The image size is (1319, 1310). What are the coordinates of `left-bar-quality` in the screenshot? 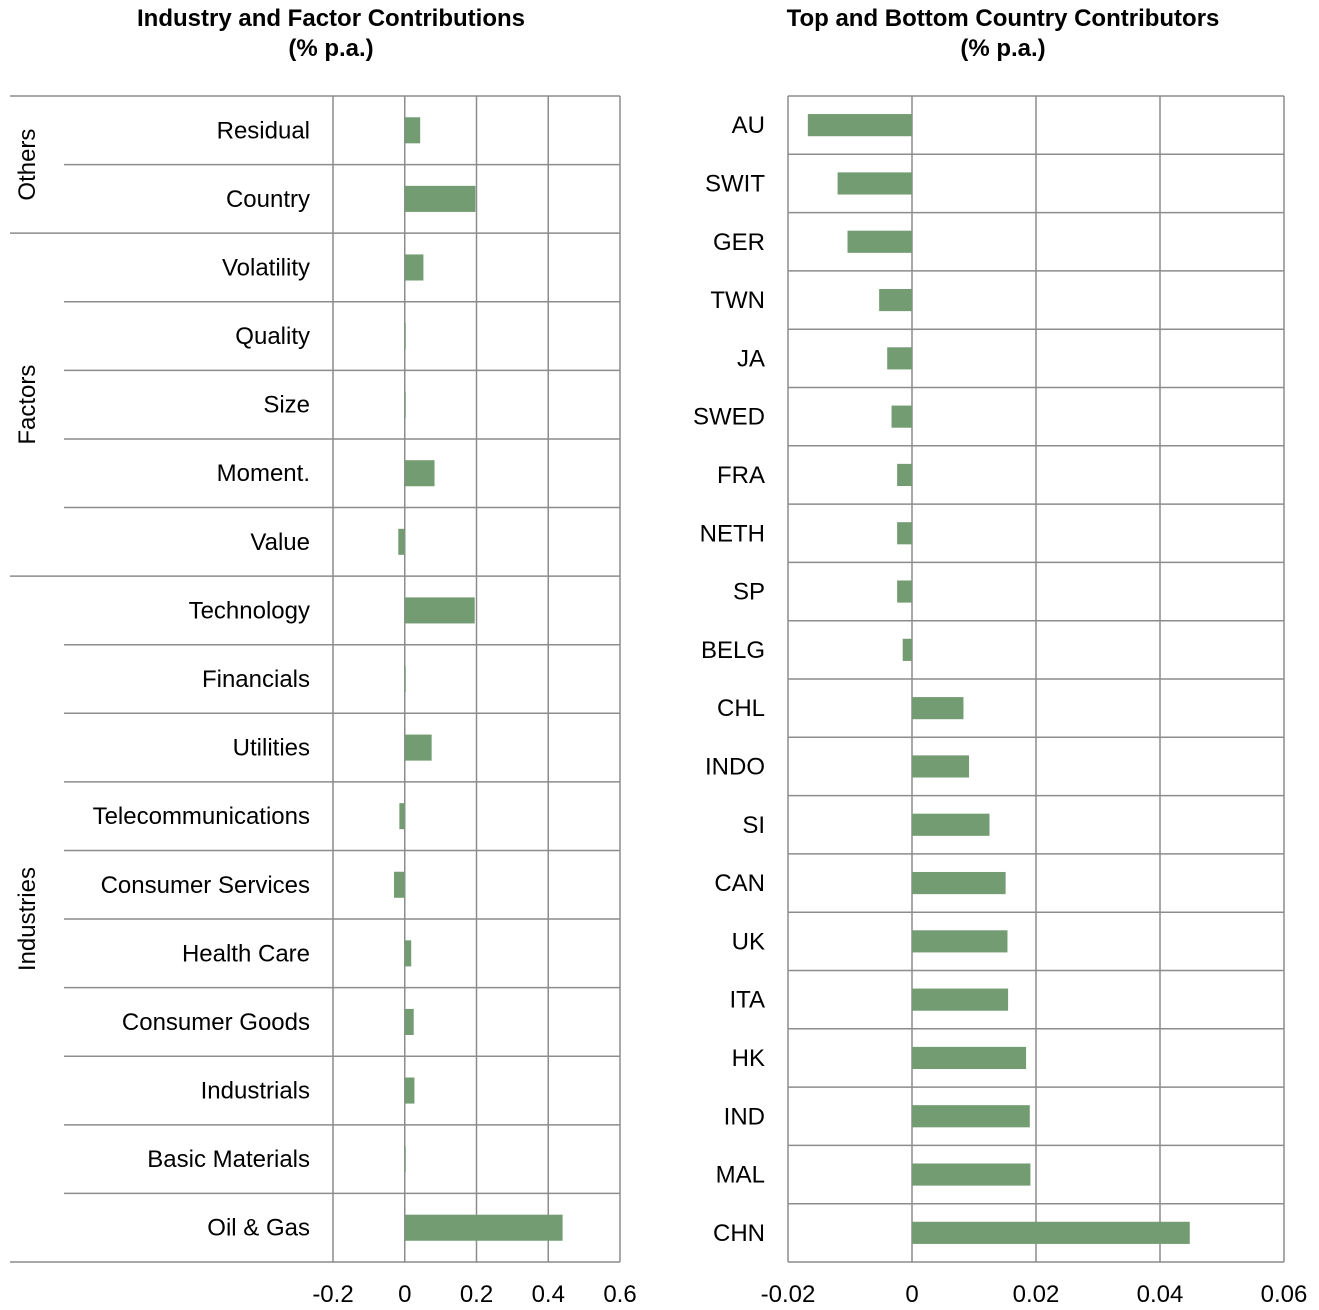 It's located at (405, 336).